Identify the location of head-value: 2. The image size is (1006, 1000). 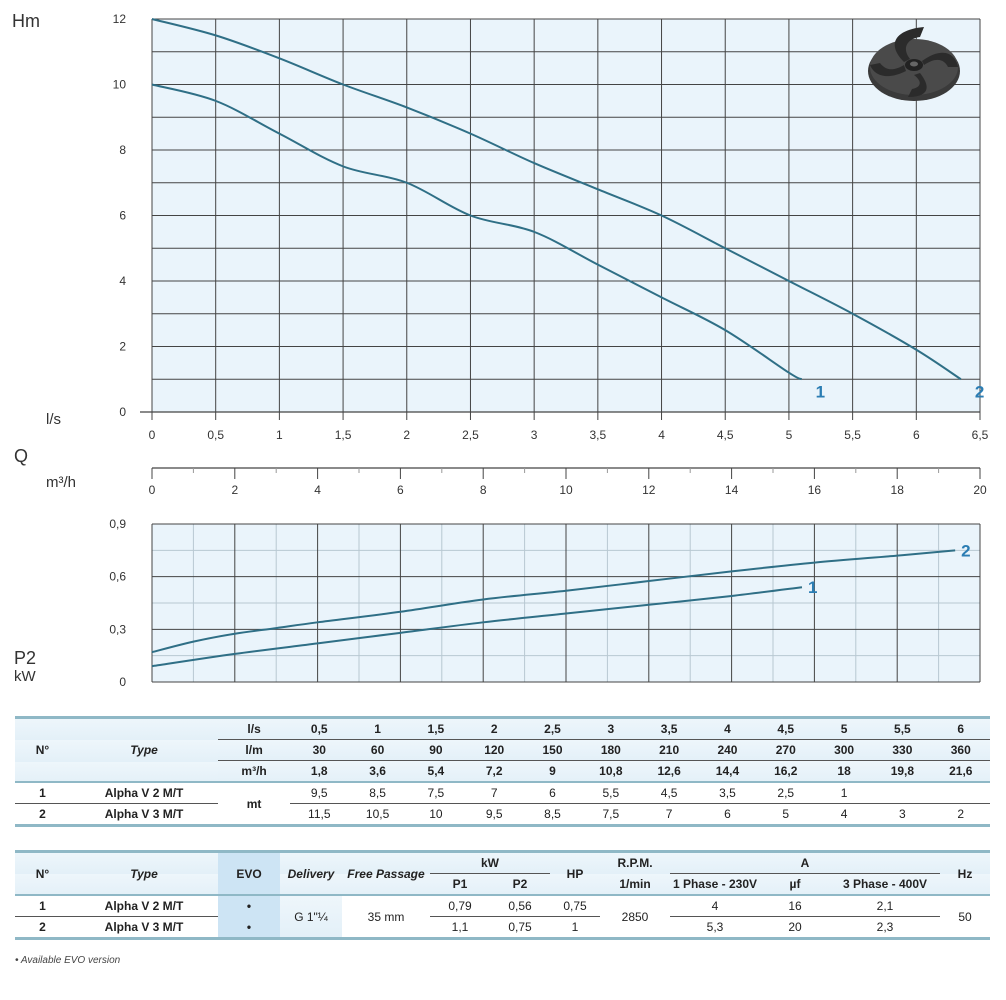
(960, 814).